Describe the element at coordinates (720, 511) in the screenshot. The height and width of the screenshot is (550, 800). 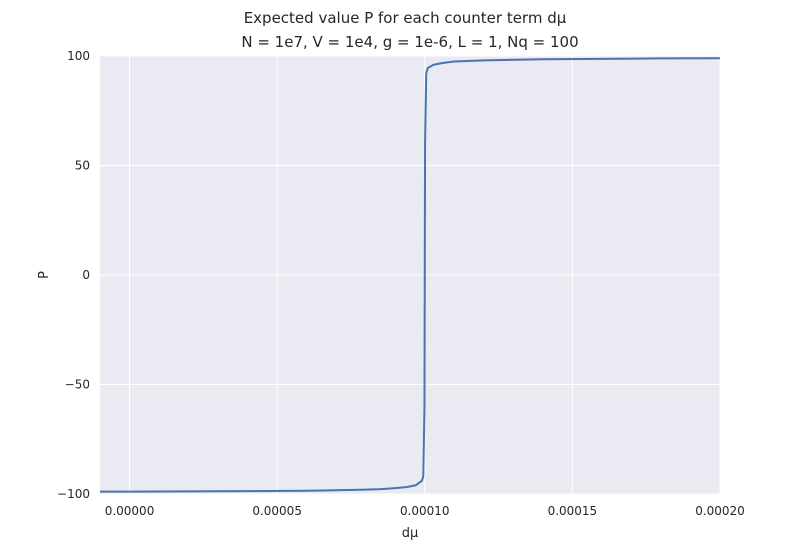
I see `x-tick-label: 0.00020` at that location.